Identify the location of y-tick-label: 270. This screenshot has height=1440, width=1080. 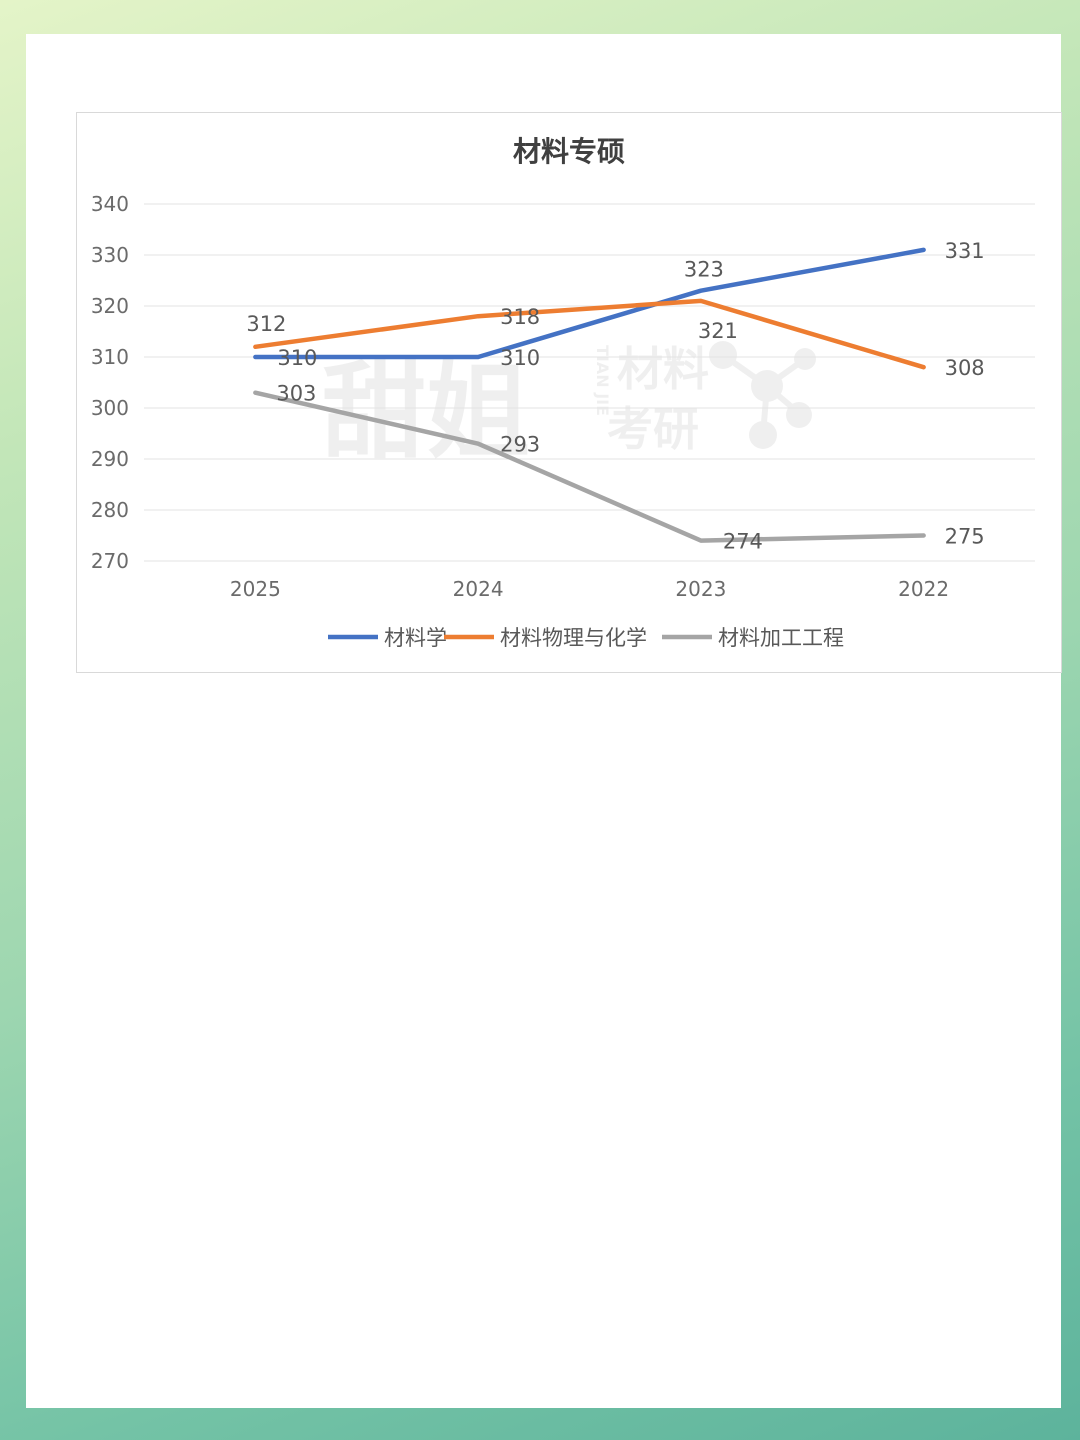
(110, 561).